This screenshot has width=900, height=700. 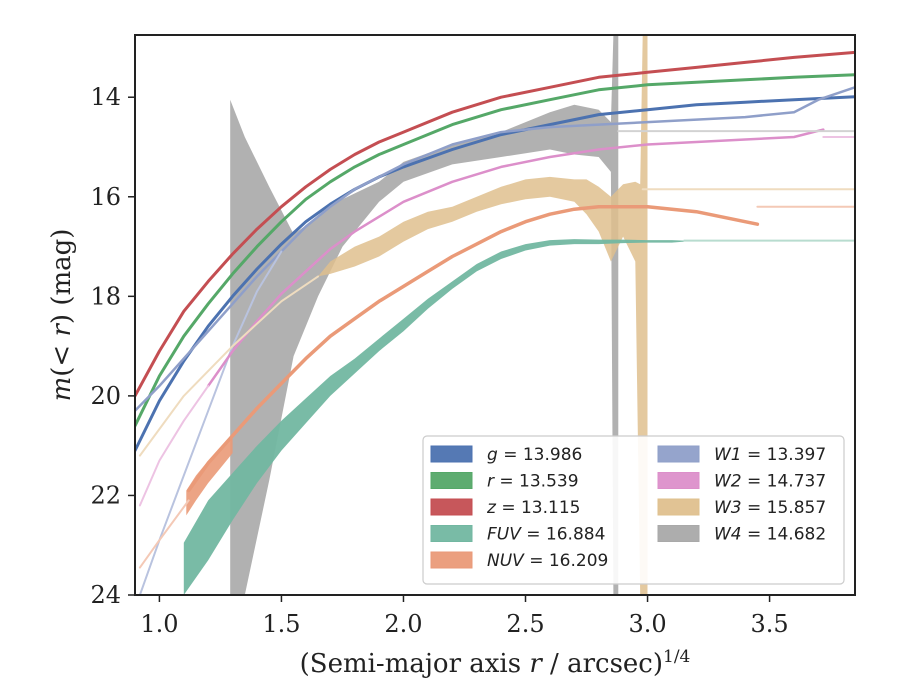 What do you see at coordinates (770, 535) in the screenshot?
I see `legend-label-w4: W4 = 14.682` at bounding box center [770, 535].